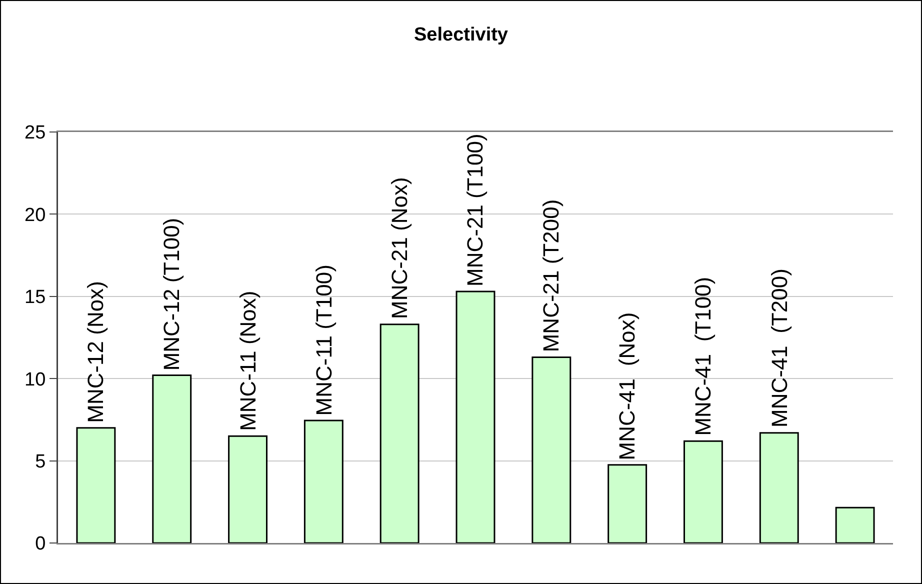  Describe the element at coordinates (35, 133) in the screenshot. I see `y-tick-label: 25` at that location.